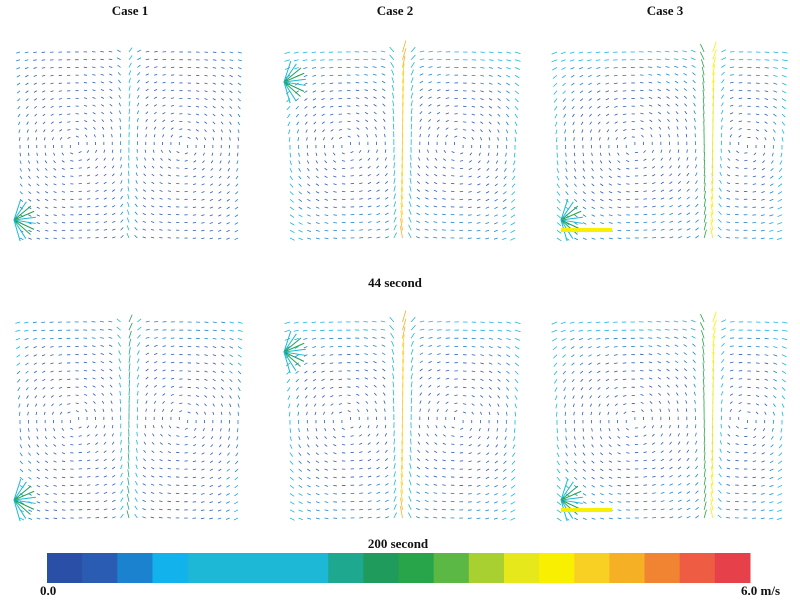 The image size is (800, 600). I want to click on case-title: Case 2, so click(395, 10).